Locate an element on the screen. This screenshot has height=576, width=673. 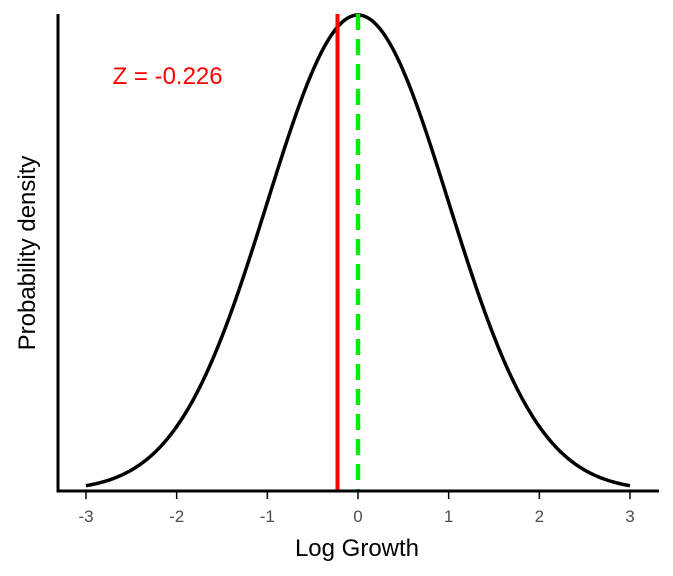
z-score-annotation: Z = -0.226 is located at coordinates (168, 76).